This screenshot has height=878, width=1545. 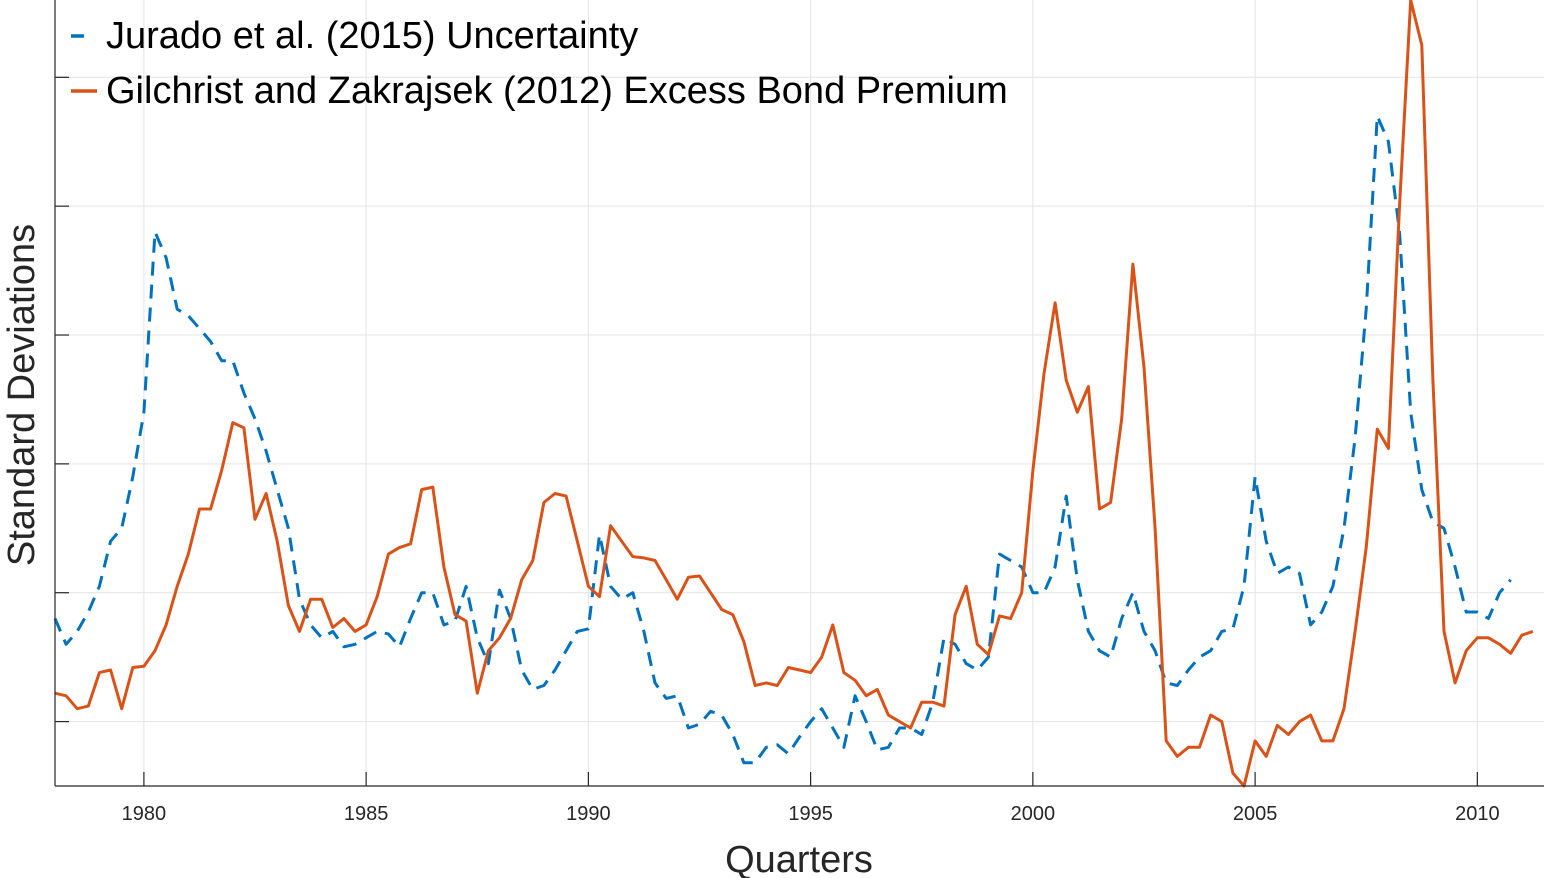 What do you see at coordinates (1033, 814) in the screenshot?
I see `x-tick-label: 2000` at bounding box center [1033, 814].